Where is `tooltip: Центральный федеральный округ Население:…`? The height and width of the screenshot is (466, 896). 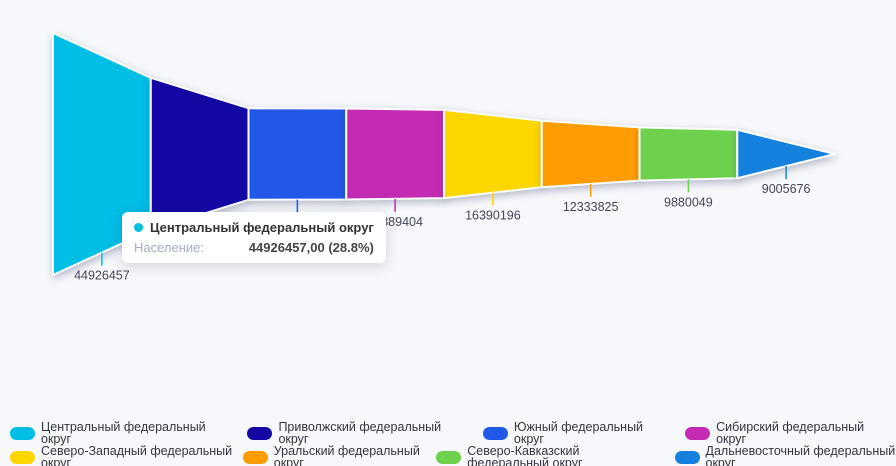 tooltip: Центральный федеральный округ Население:… is located at coordinates (254, 237).